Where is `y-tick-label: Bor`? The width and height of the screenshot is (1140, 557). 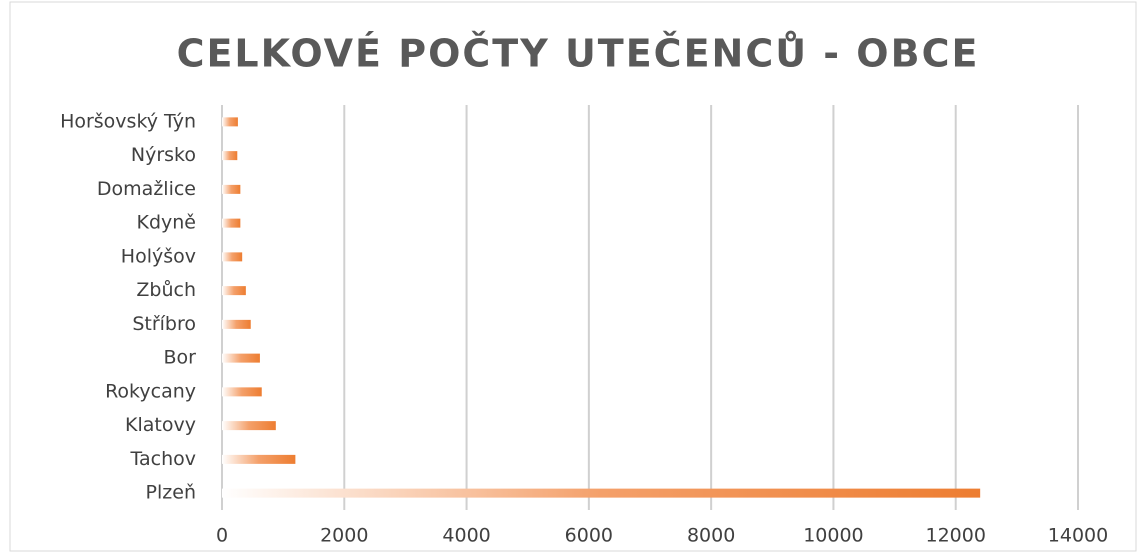 y-tick-label: Bor is located at coordinates (180, 358).